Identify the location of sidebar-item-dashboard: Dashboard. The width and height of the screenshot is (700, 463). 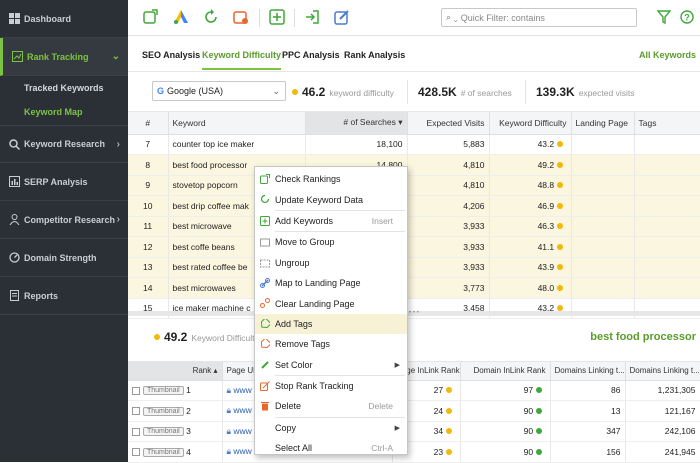
(64, 19).